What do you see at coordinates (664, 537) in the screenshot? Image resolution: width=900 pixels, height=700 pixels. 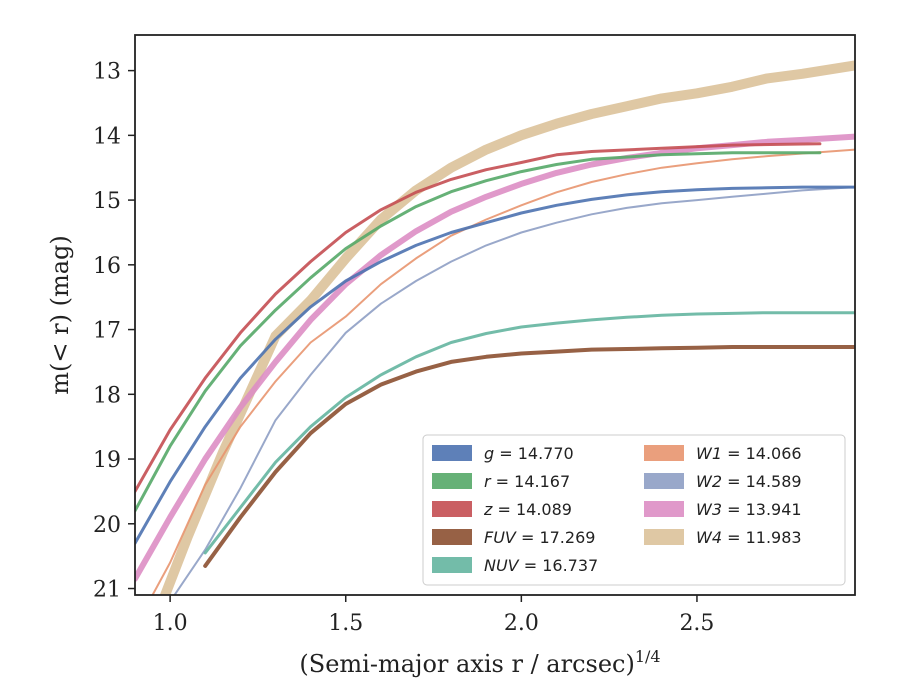 I see `legend-swatch-w4` at bounding box center [664, 537].